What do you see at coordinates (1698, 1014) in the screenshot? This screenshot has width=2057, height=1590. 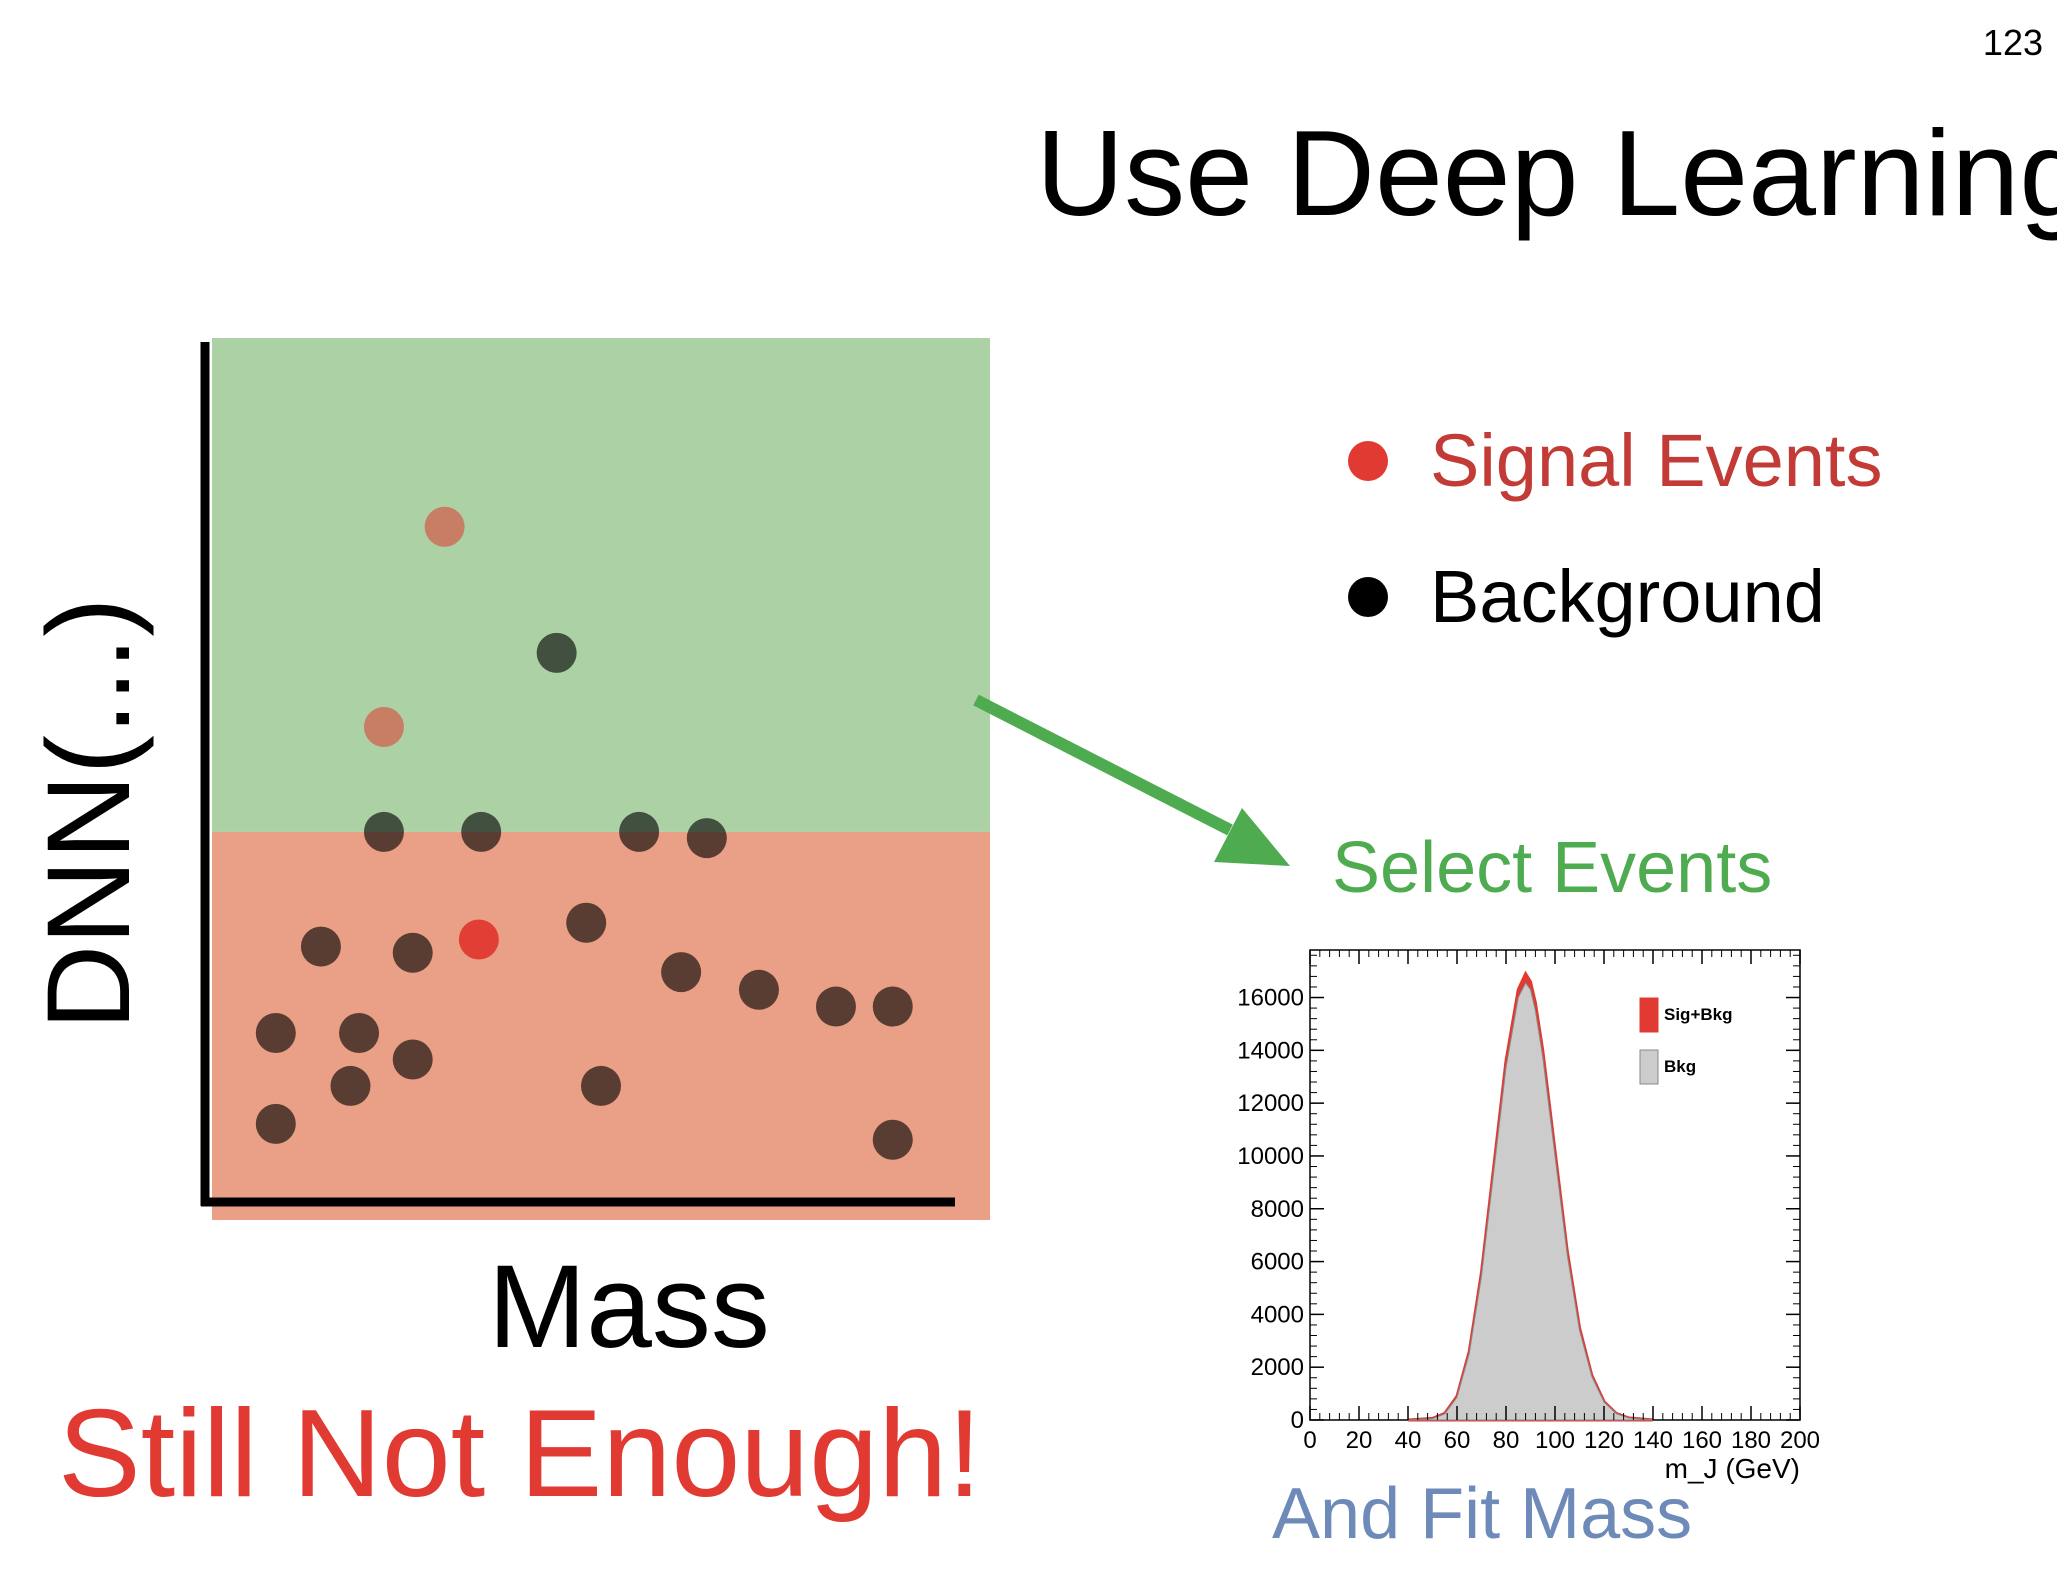 I see `histogram-legend-label: Sig+Bkg` at bounding box center [1698, 1014].